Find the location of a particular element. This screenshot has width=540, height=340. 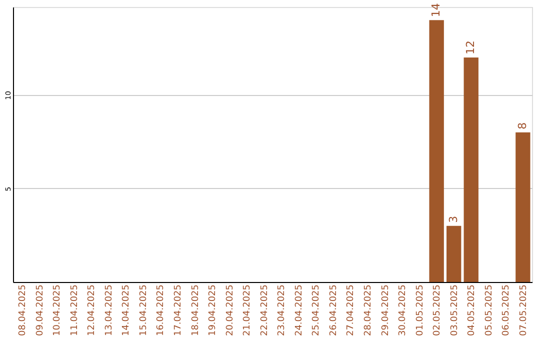

x-tick-label: 26.04.2025 is located at coordinates (333, 310).